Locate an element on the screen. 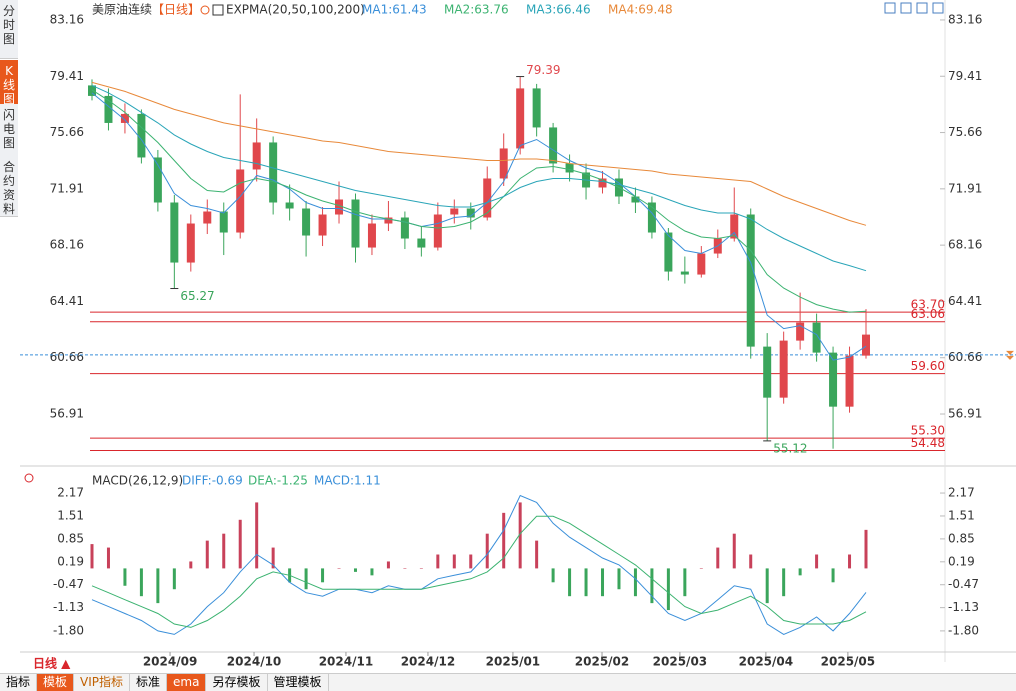 This screenshot has width=1016, height=691. y-tick-label-right: 2.17 is located at coordinates (961, 493).